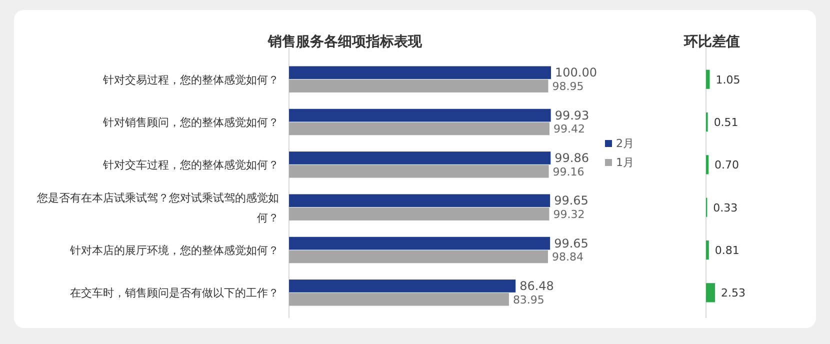 This screenshot has height=344, width=830. What do you see at coordinates (625, 143) in the screenshot?
I see `legend-label: 2月` at bounding box center [625, 143].